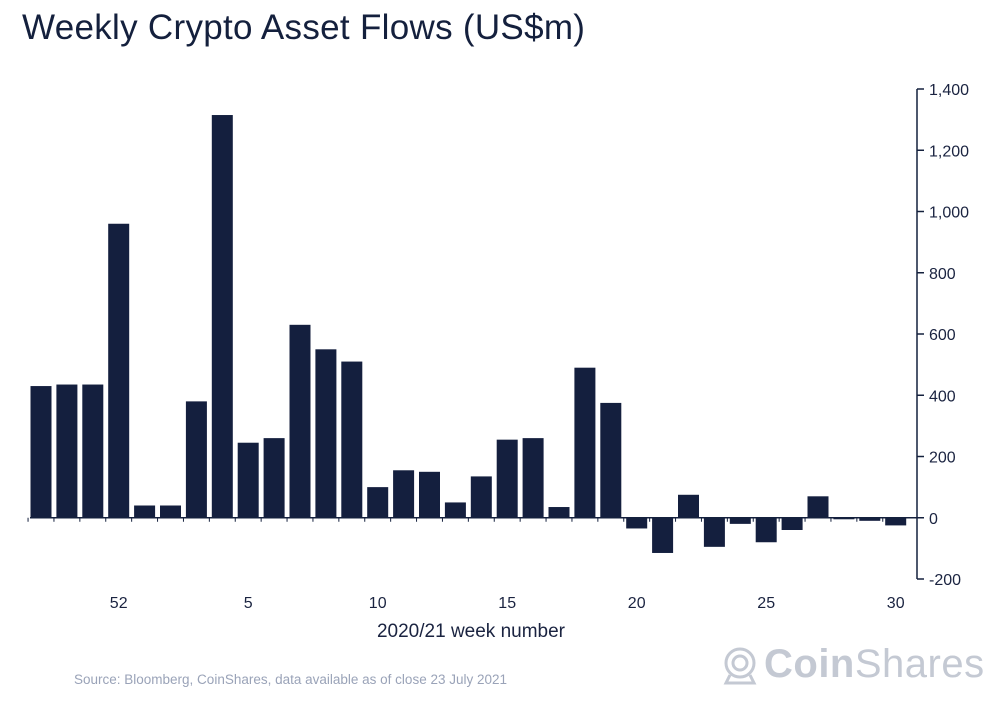 Image resolution: width=1000 pixels, height=701 pixels. I want to click on coinshares-logo: CoinShares, so click(853, 664).